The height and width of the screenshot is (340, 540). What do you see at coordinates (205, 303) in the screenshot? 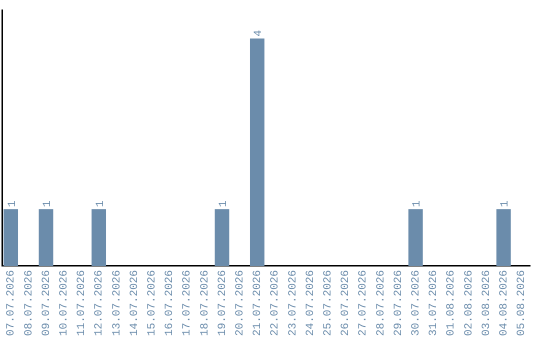
I see `x-tick-label: 18.07.2026` at bounding box center [205, 303].